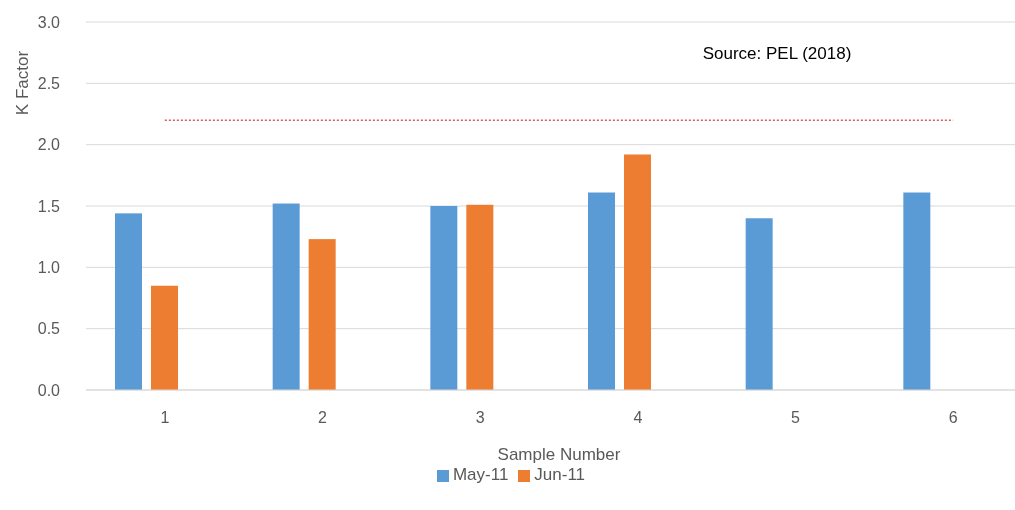  What do you see at coordinates (49, 206) in the screenshot?
I see `y-tick-label: 1.5` at bounding box center [49, 206].